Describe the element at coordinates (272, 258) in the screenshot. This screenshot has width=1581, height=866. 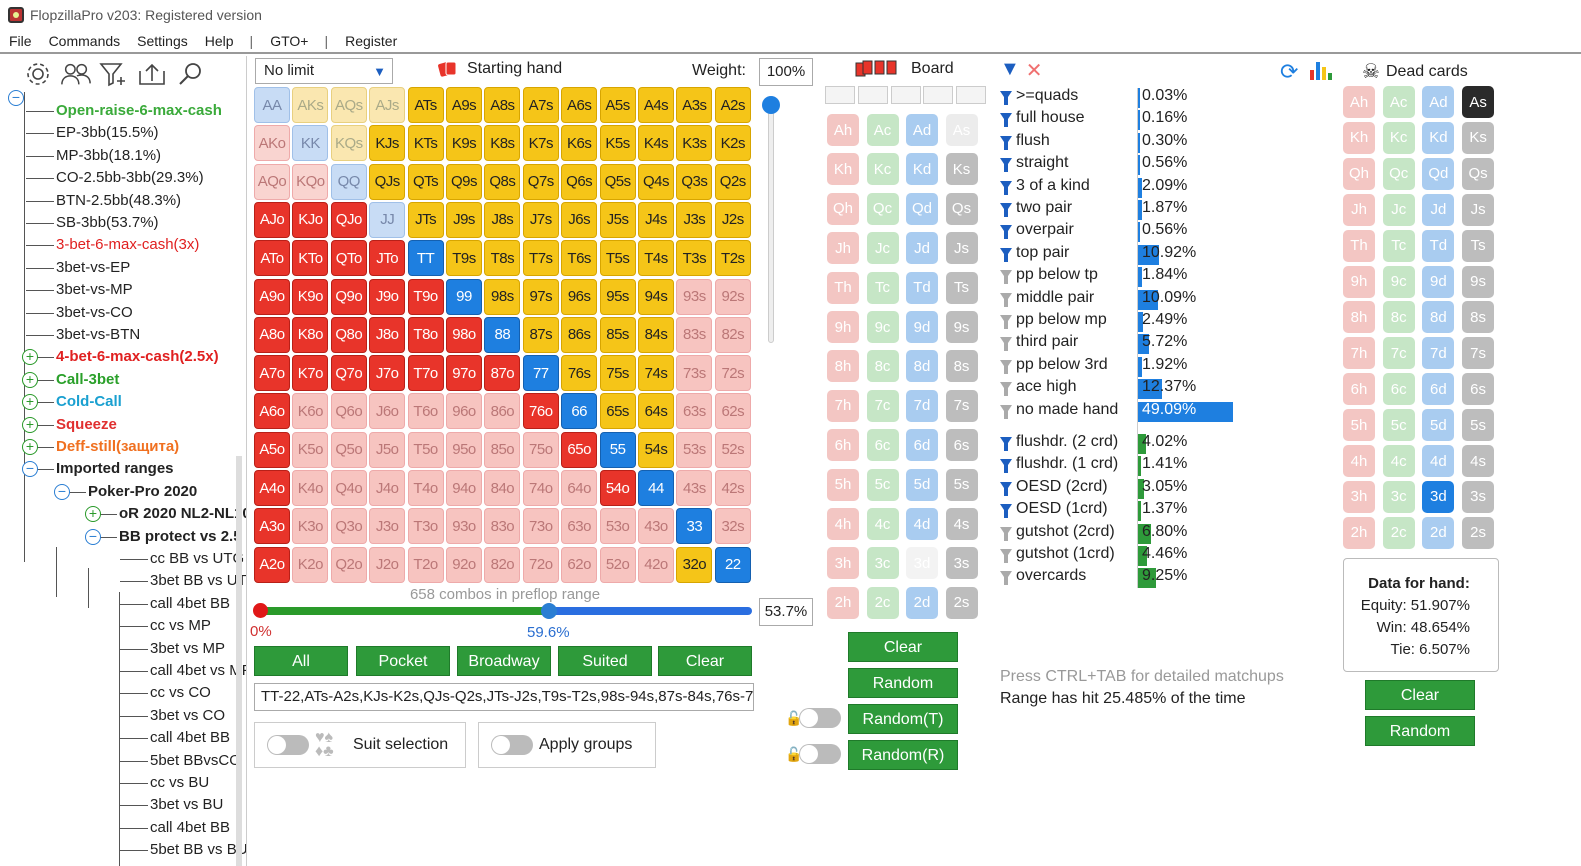
I see `hand-cell-ATo: ATo` at that location.